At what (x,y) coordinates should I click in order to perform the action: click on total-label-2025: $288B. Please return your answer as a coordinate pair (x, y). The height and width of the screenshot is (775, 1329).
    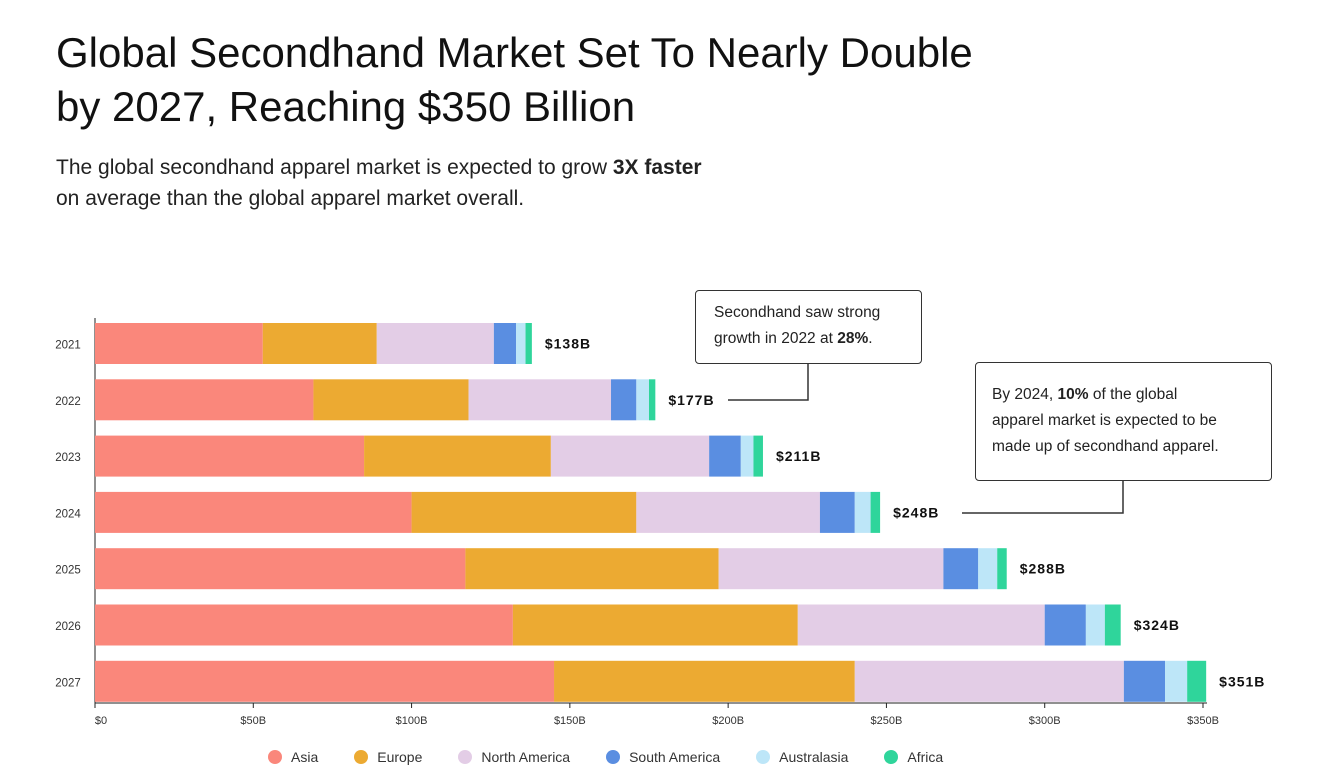
    Looking at the image, I should click on (1043, 569).